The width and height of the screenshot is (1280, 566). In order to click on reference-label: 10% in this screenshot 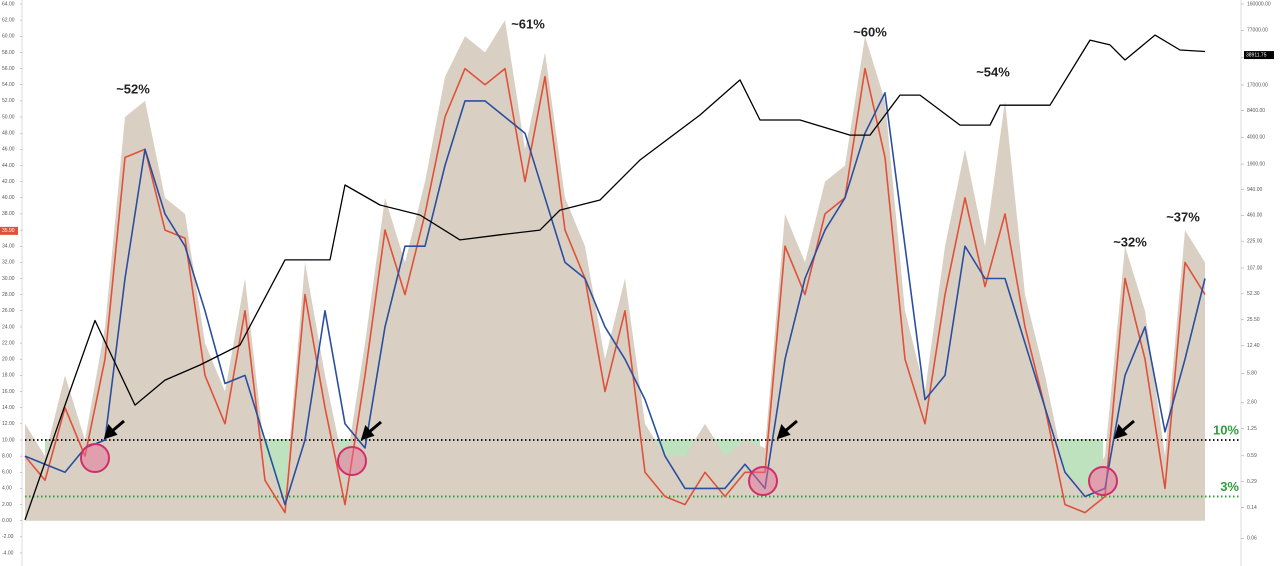, I will do `click(1226, 429)`.